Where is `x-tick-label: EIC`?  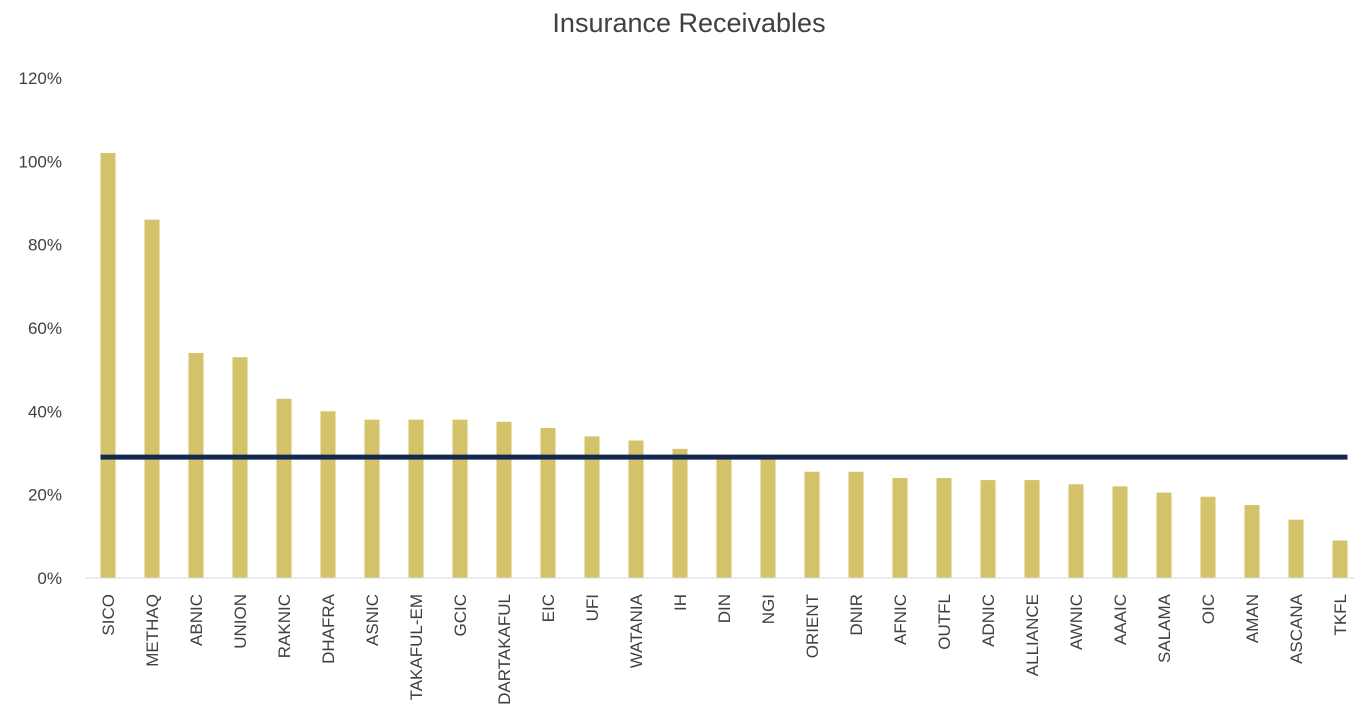
x-tick-label: EIC is located at coordinates (548, 608).